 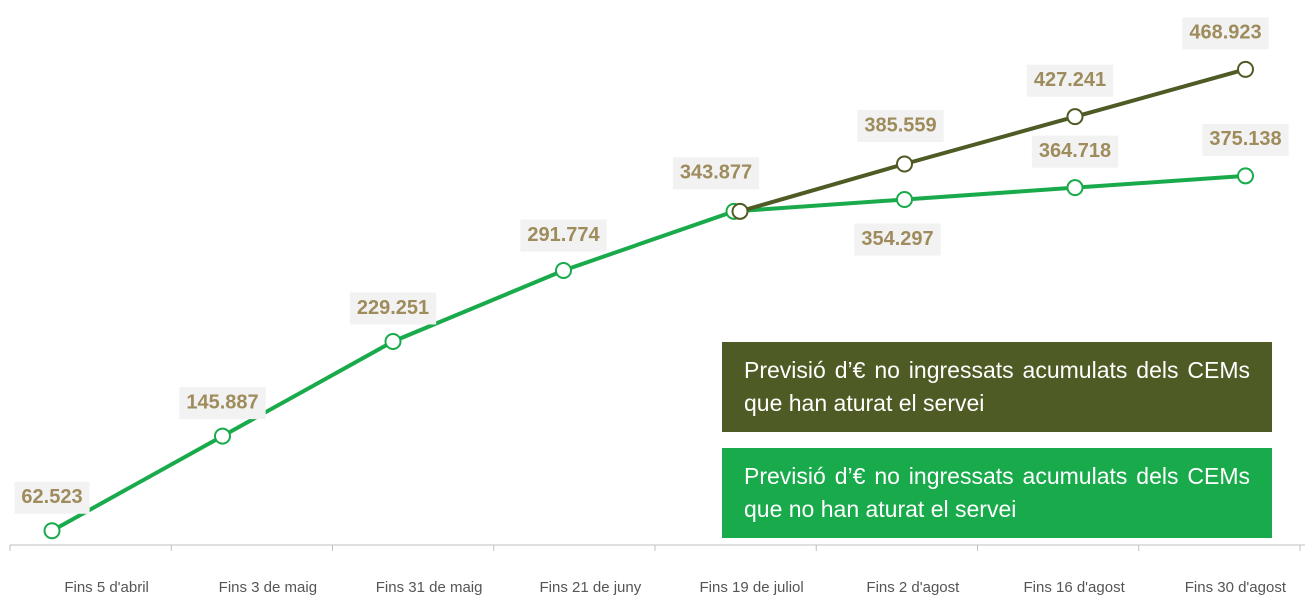 I want to click on data-label: 468.923, so click(x=1225, y=33).